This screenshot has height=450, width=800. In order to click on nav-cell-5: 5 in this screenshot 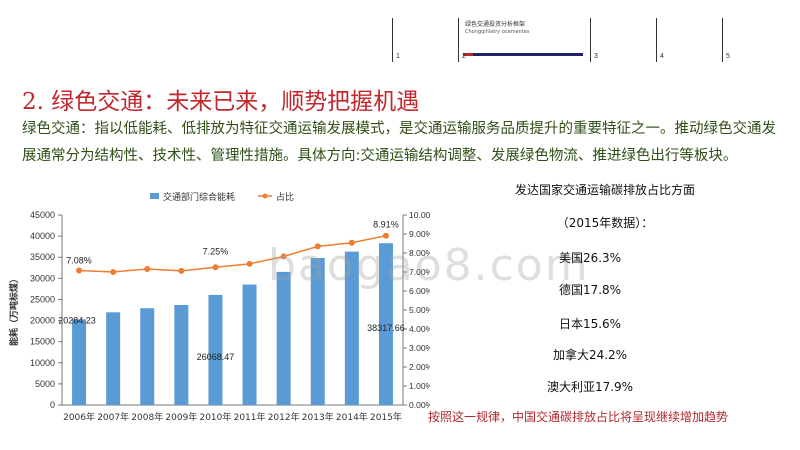, I will do `click(755, 40)`.